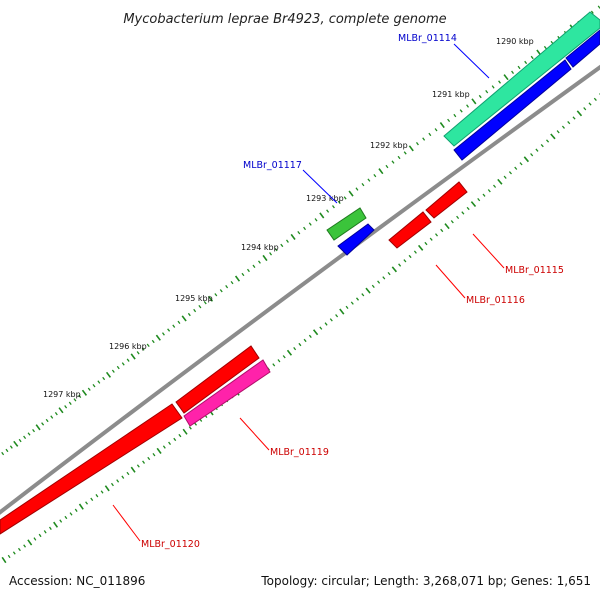 This screenshot has width=600, height=600. What do you see at coordinates (495, 300) in the screenshot?
I see `gene-label-MLBr_01116: MLBr_01116` at bounding box center [495, 300].